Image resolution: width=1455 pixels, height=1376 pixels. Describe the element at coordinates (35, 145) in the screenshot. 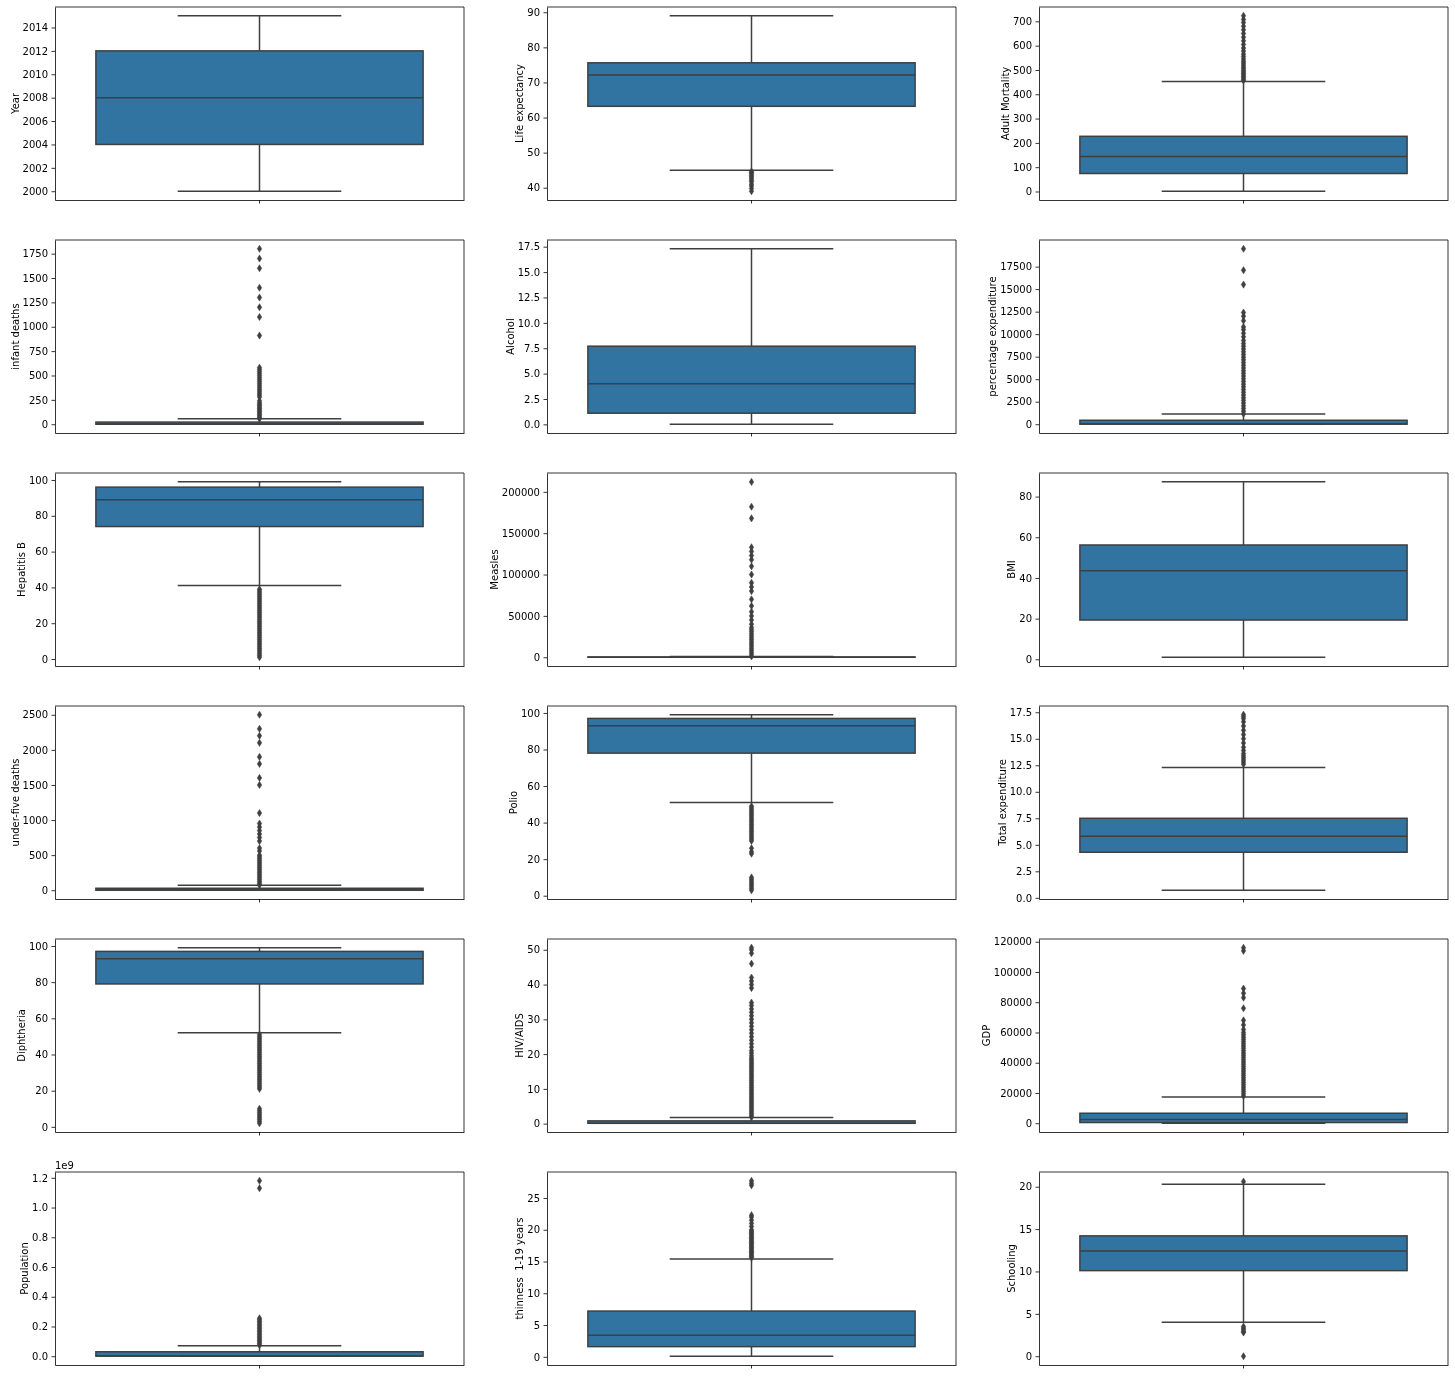

I see `y-tick-label: 2004` at that location.